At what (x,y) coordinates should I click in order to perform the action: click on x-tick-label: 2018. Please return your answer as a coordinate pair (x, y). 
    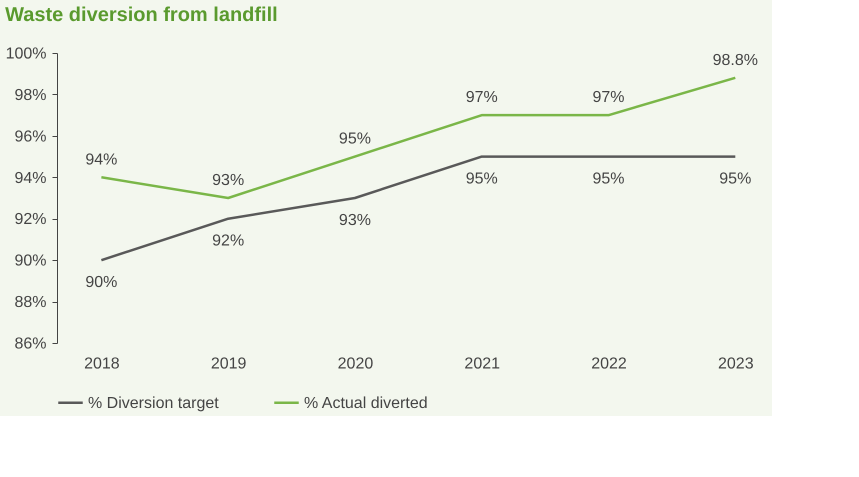
    Looking at the image, I should click on (102, 364).